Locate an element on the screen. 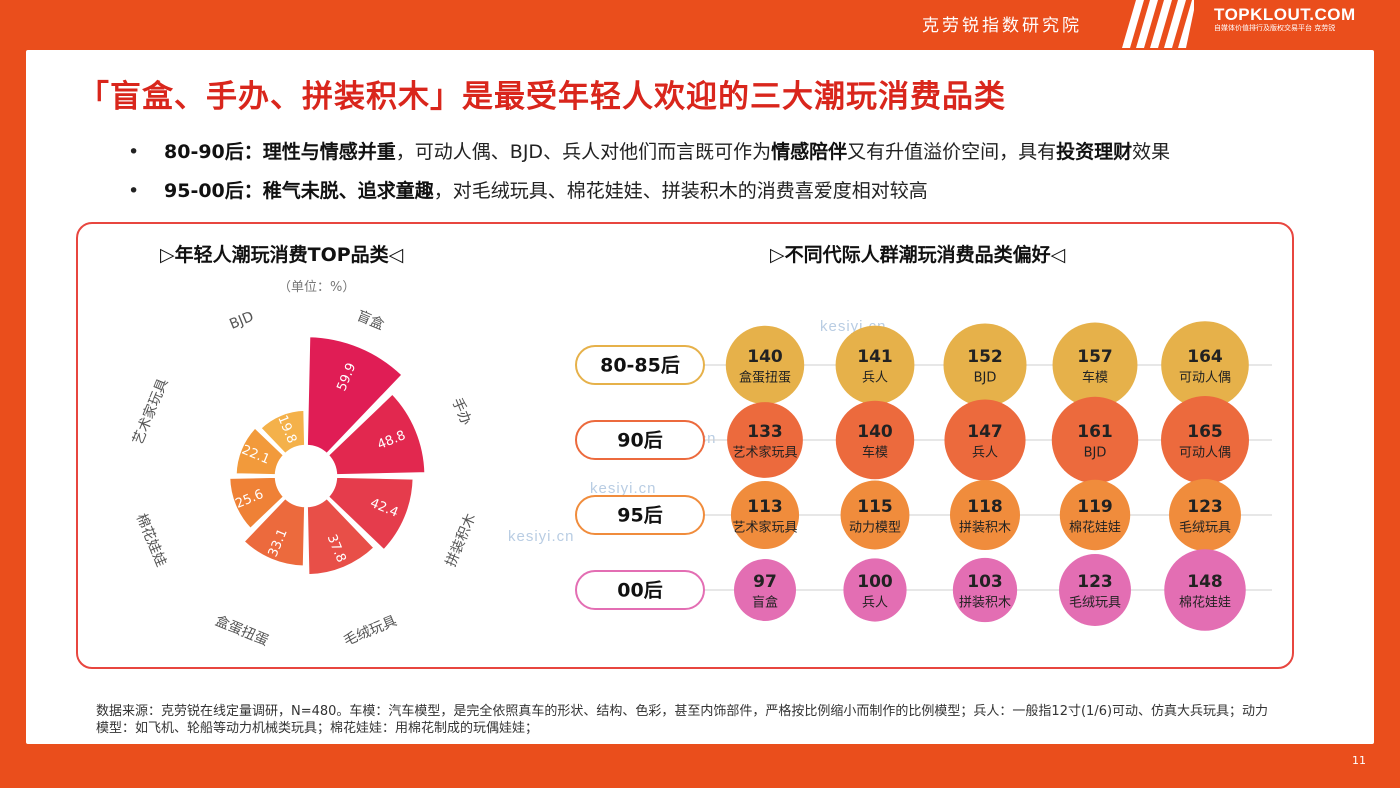 The height and width of the screenshot is (788, 1400). topklout-logo: TOPKLOUT.COM 自媒体价值排行及版权交易平台 克劳锐 is located at coordinates (1285, 19).